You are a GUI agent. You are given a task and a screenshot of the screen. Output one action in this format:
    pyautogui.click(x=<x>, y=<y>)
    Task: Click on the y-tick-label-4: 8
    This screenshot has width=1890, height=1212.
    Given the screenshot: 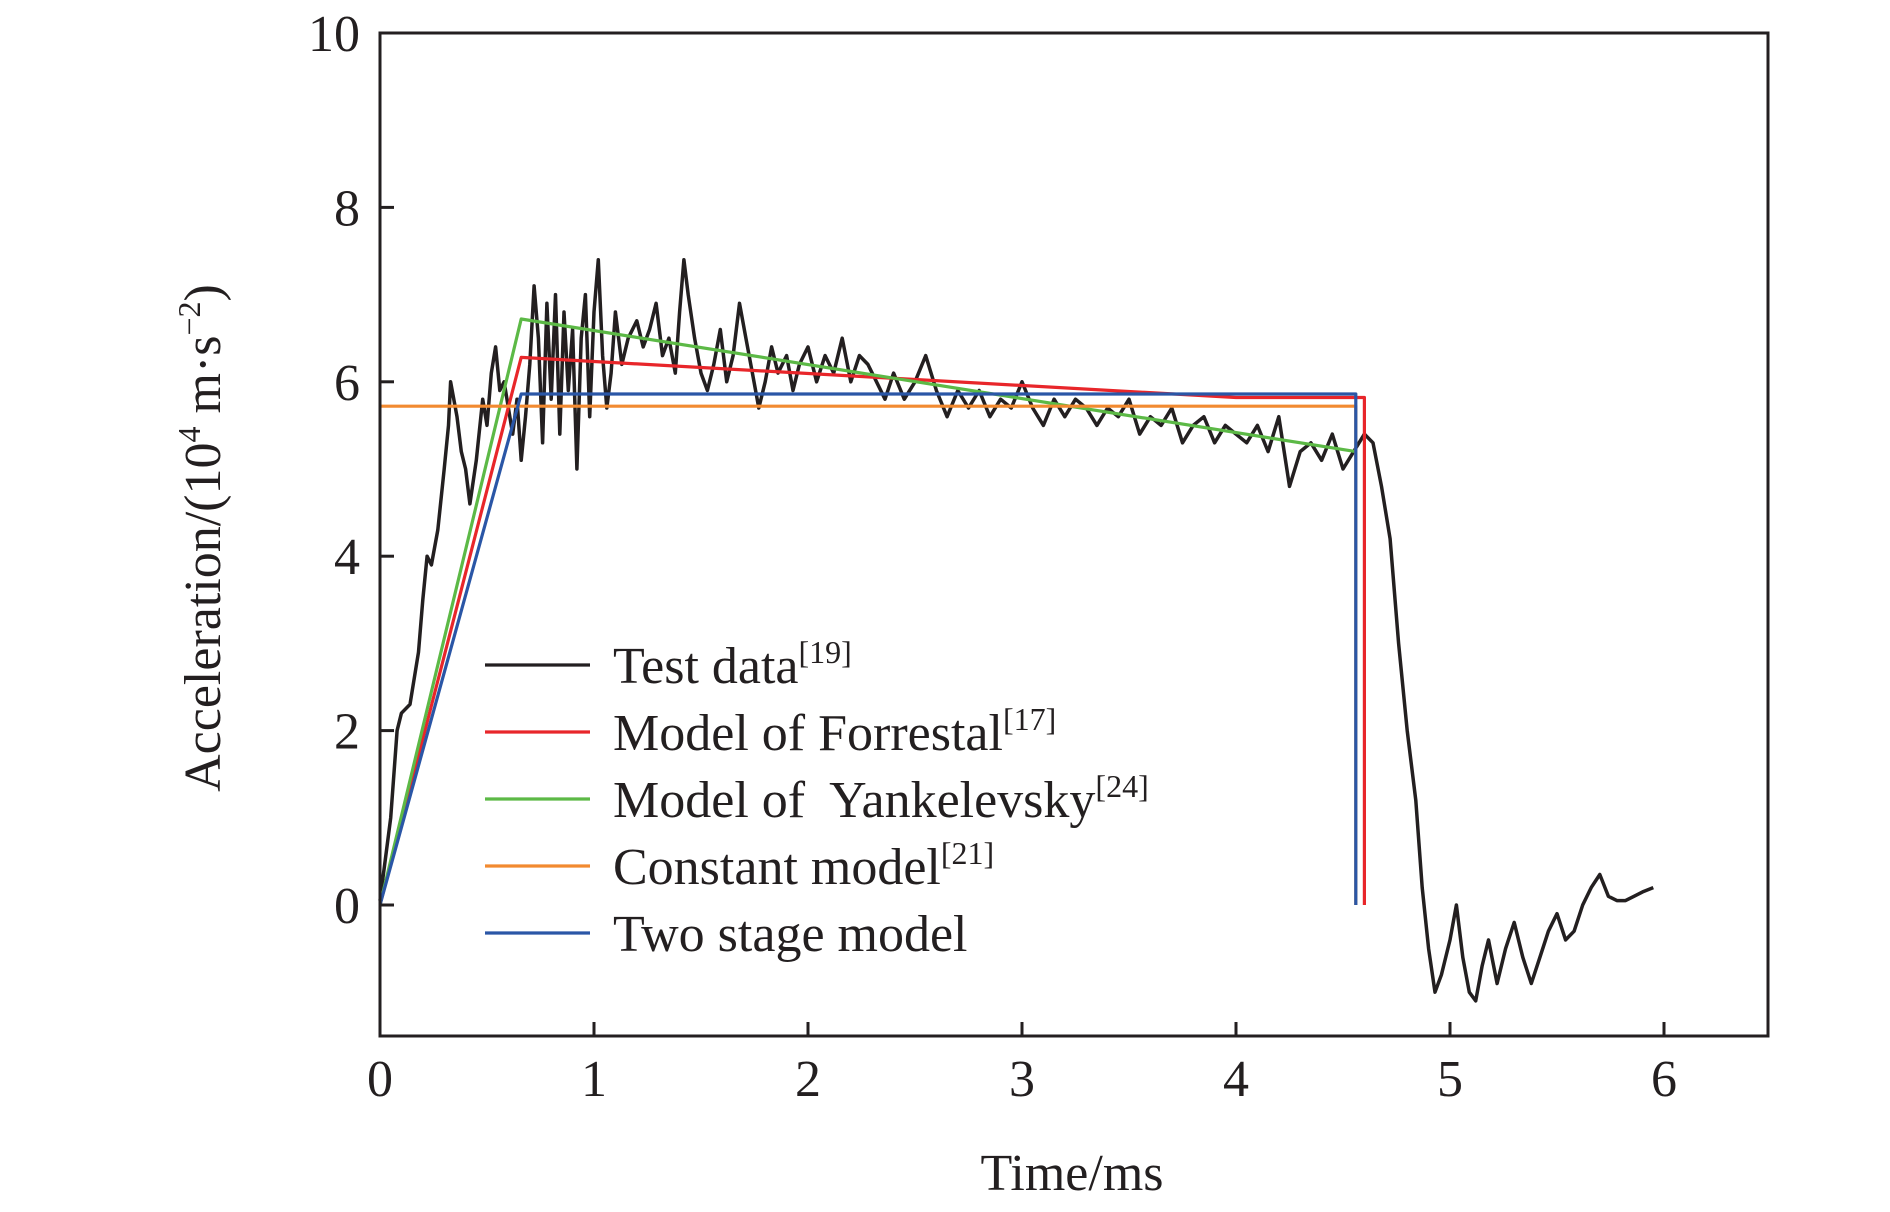 What is the action you would take?
    pyautogui.click(x=347, y=208)
    